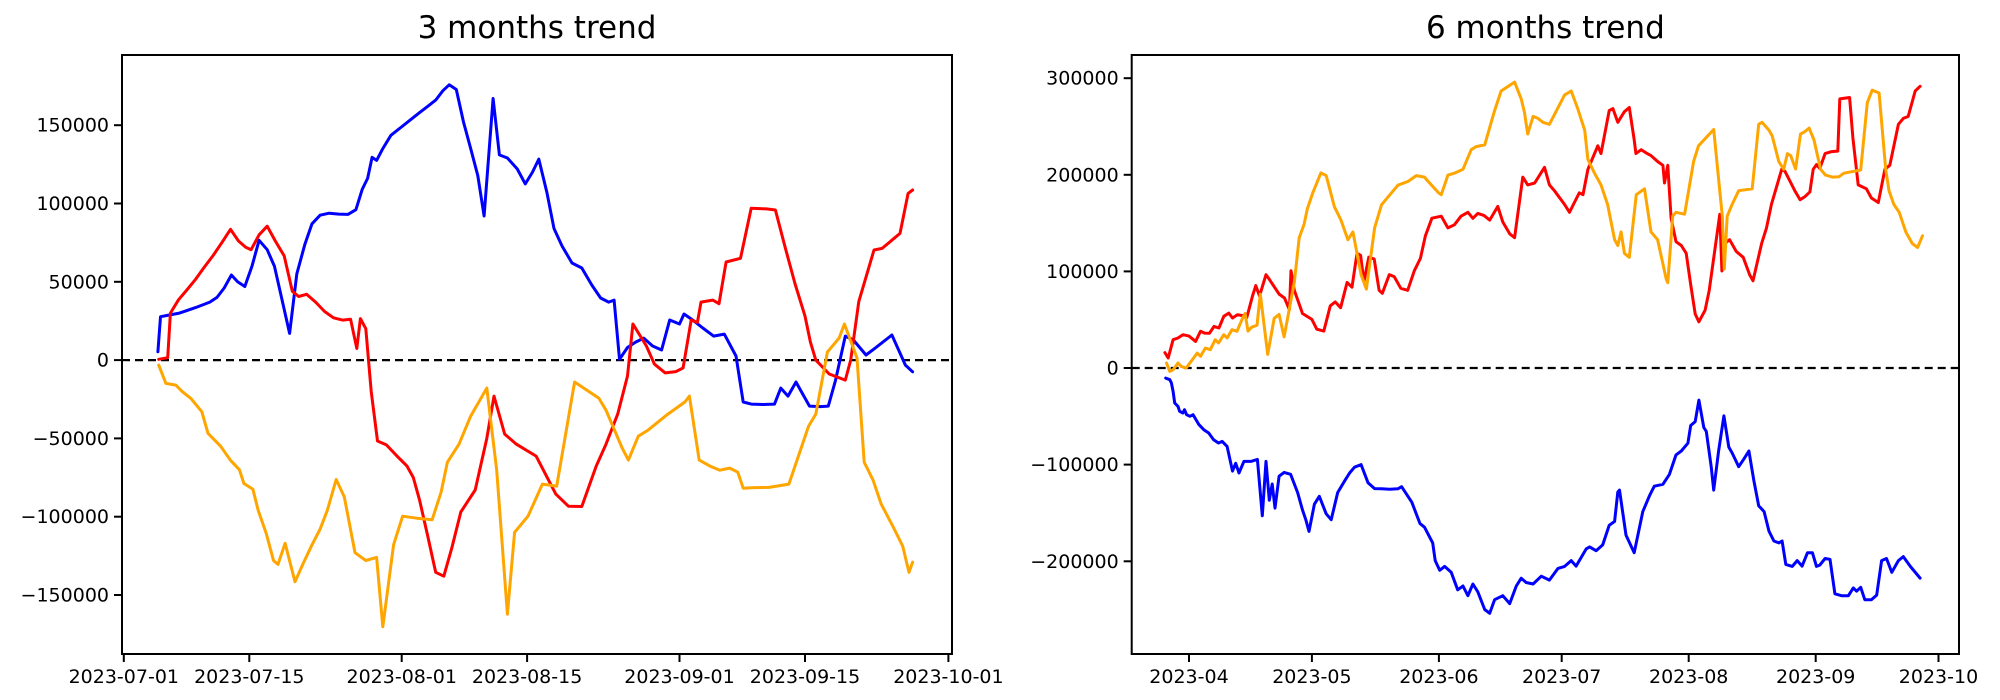  Describe the element at coordinates (401, 677) in the screenshot. I see `x-tick-label: 2023-08-01` at that location.